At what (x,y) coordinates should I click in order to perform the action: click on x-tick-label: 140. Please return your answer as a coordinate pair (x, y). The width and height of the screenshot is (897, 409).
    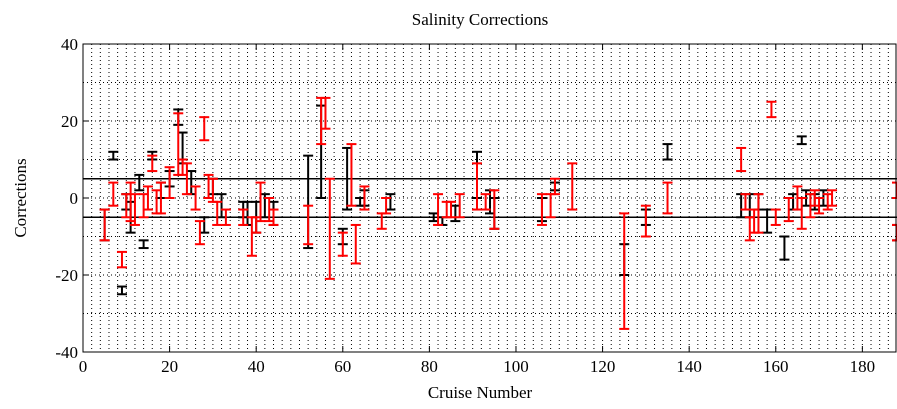
    Looking at the image, I should click on (689, 366).